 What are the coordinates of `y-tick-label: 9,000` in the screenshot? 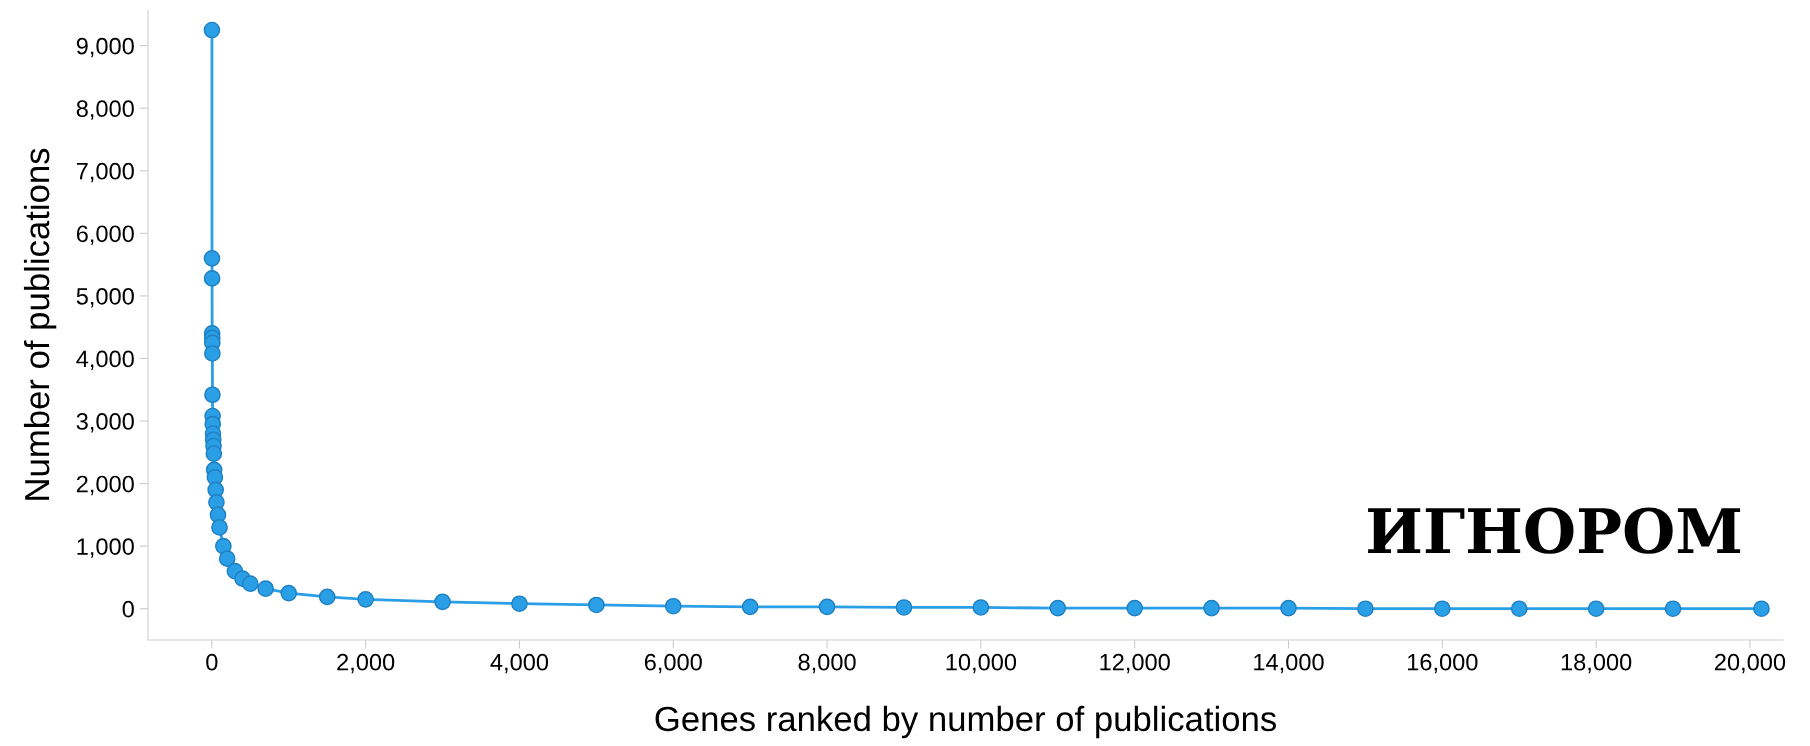 It's located at (105, 47).